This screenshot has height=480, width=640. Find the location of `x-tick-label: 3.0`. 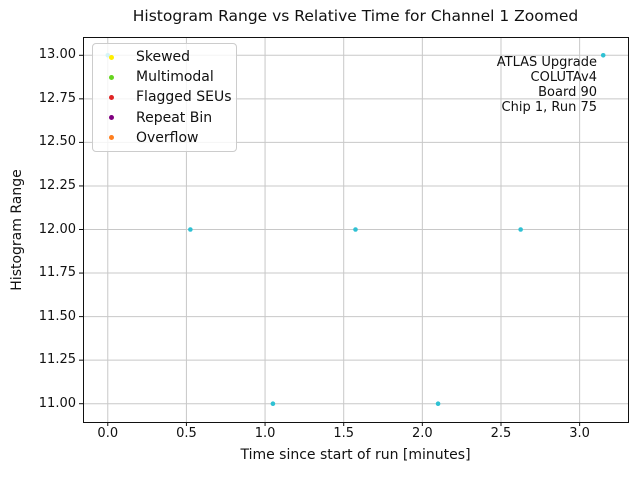

x-tick-label: 3.0 is located at coordinates (579, 433).